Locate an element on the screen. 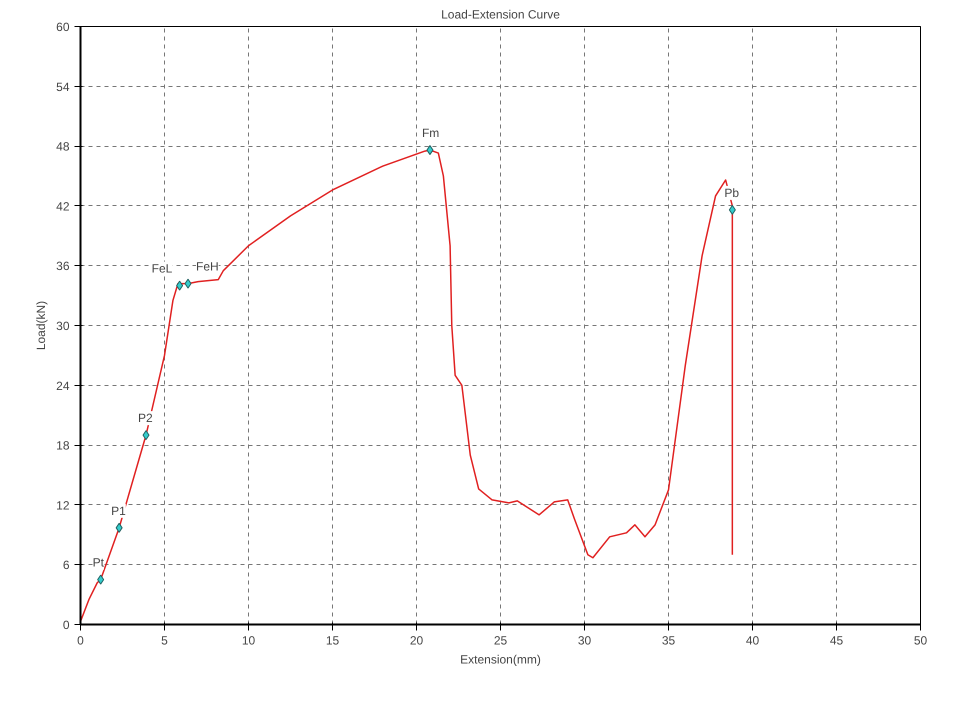  x-tick-label: 50 is located at coordinates (921, 641).